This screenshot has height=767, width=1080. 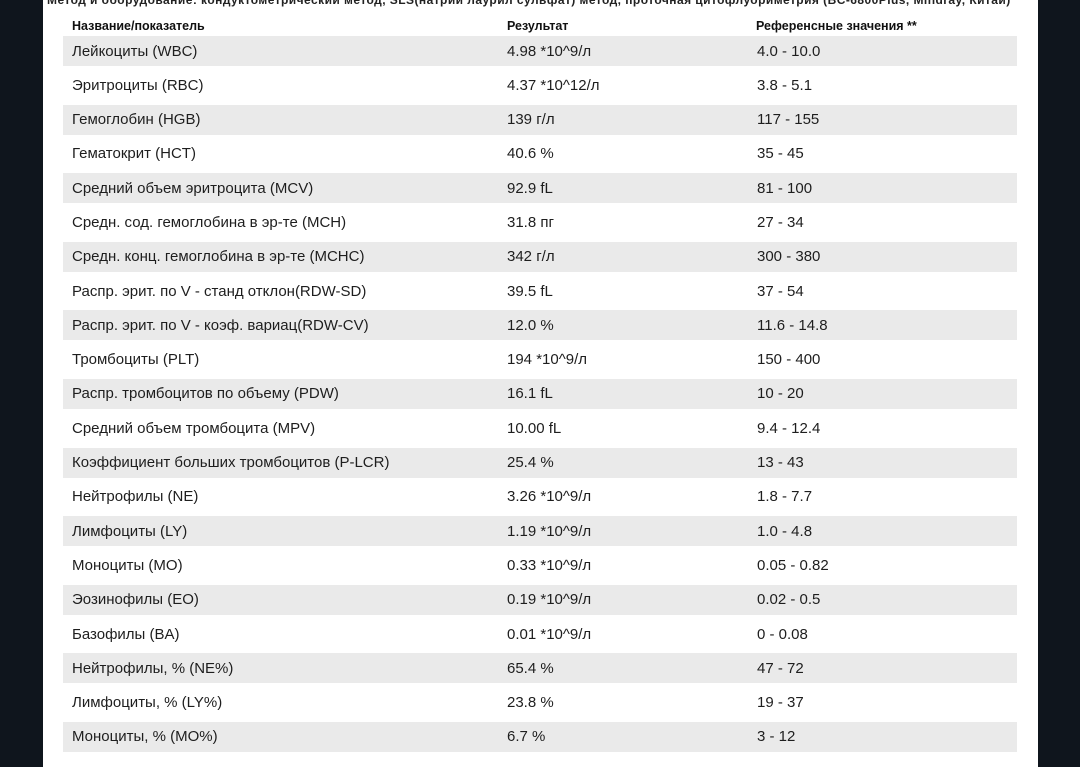 What do you see at coordinates (788, 120) in the screenshot?
I see `cell-reference: 117 - 155` at bounding box center [788, 120].